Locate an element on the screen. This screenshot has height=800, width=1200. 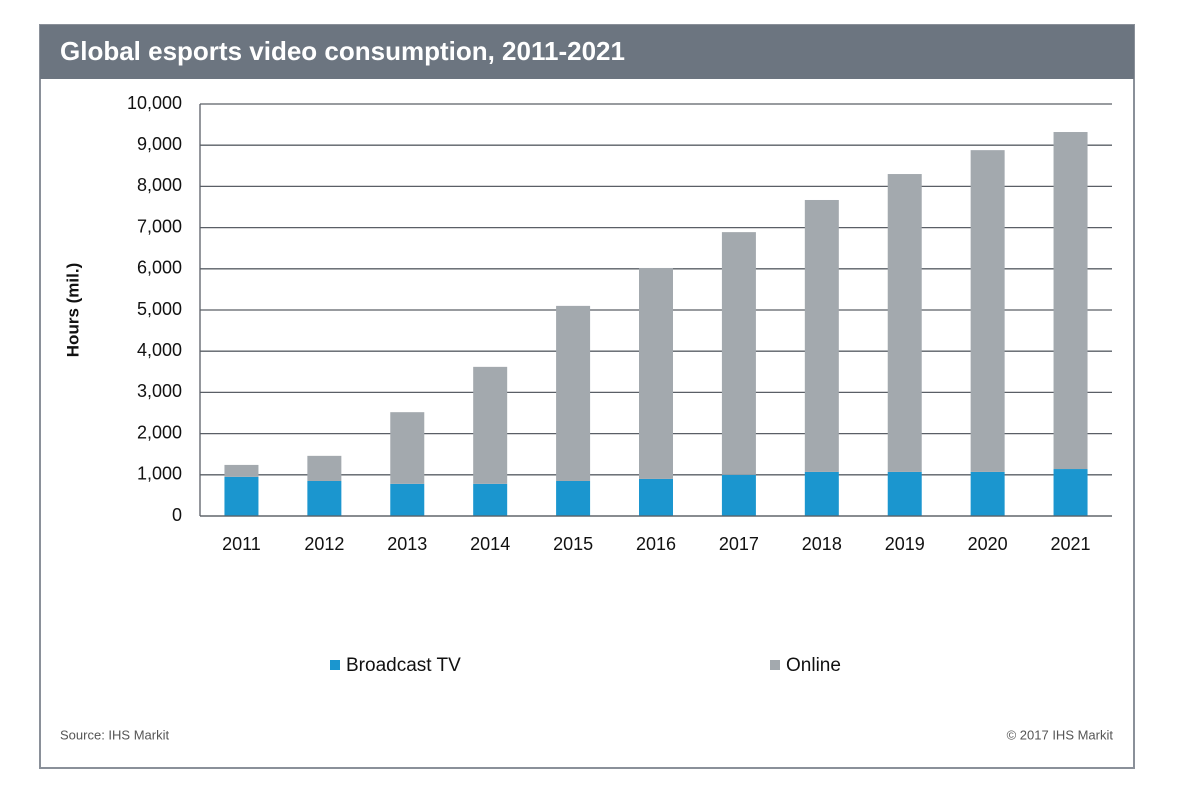
y-tick-label: 10,000 is located at coordinates (154, 103).